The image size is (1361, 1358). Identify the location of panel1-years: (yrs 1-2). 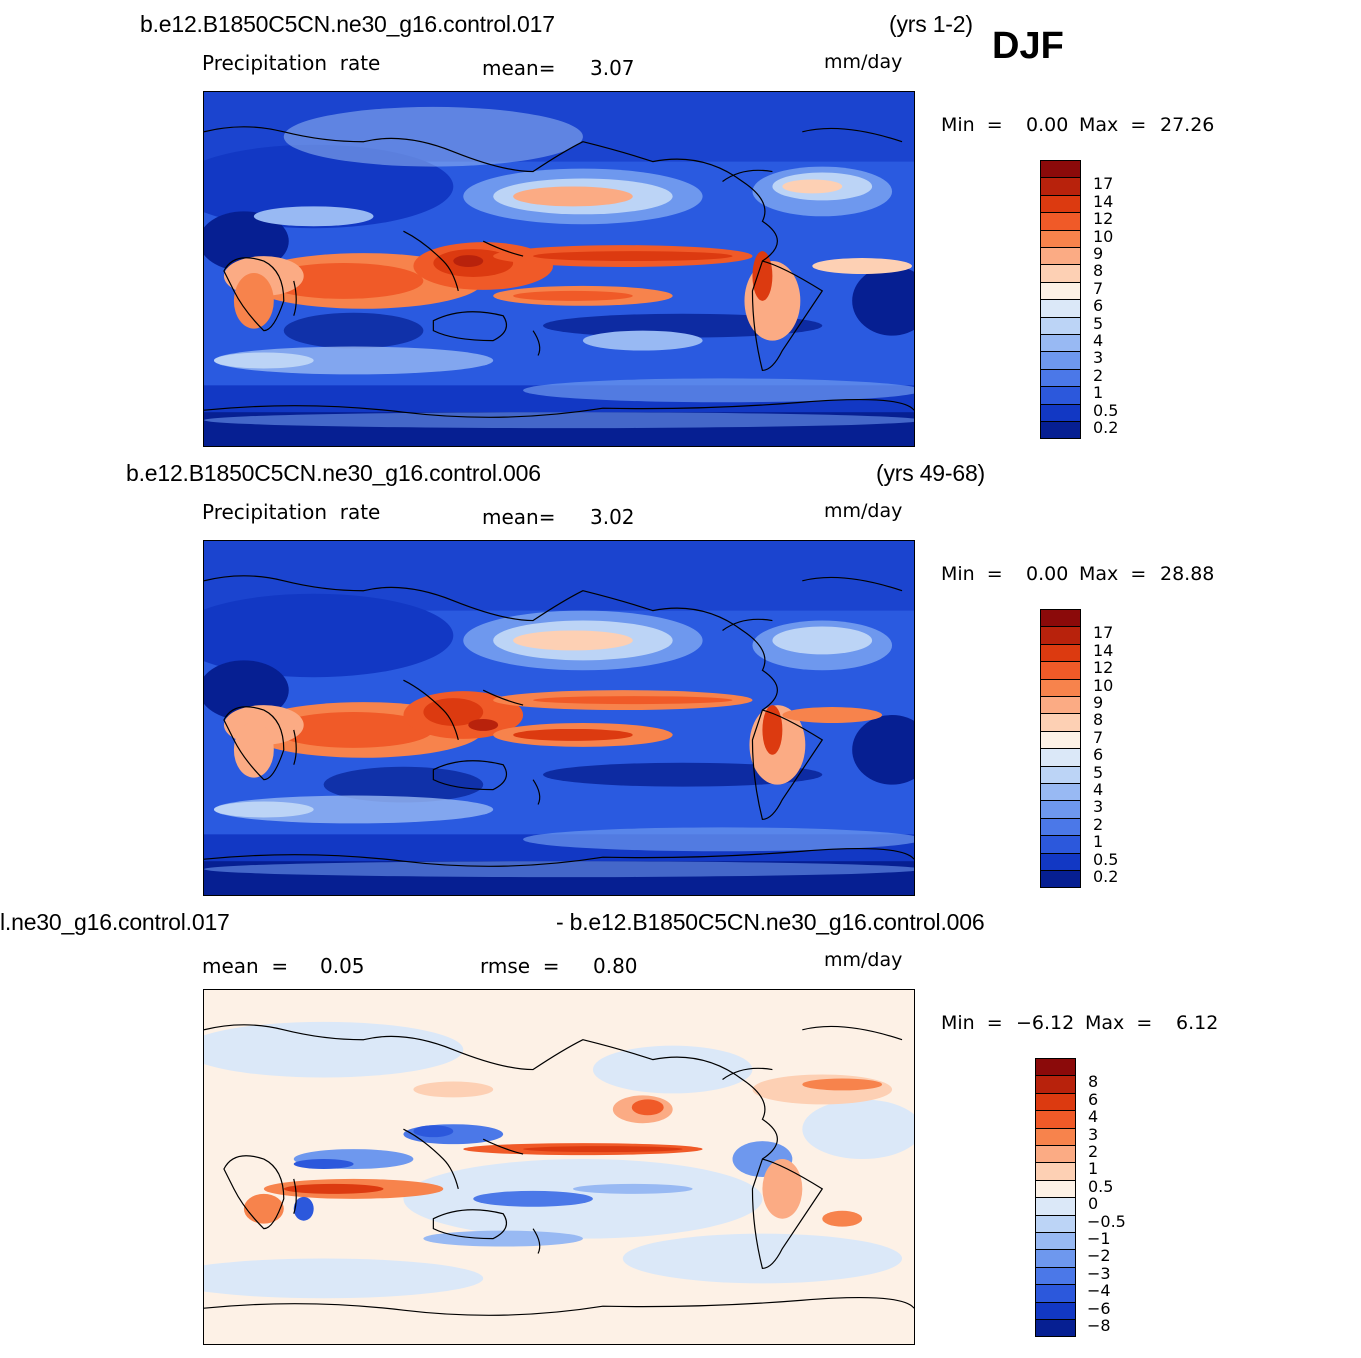
(931, 24).